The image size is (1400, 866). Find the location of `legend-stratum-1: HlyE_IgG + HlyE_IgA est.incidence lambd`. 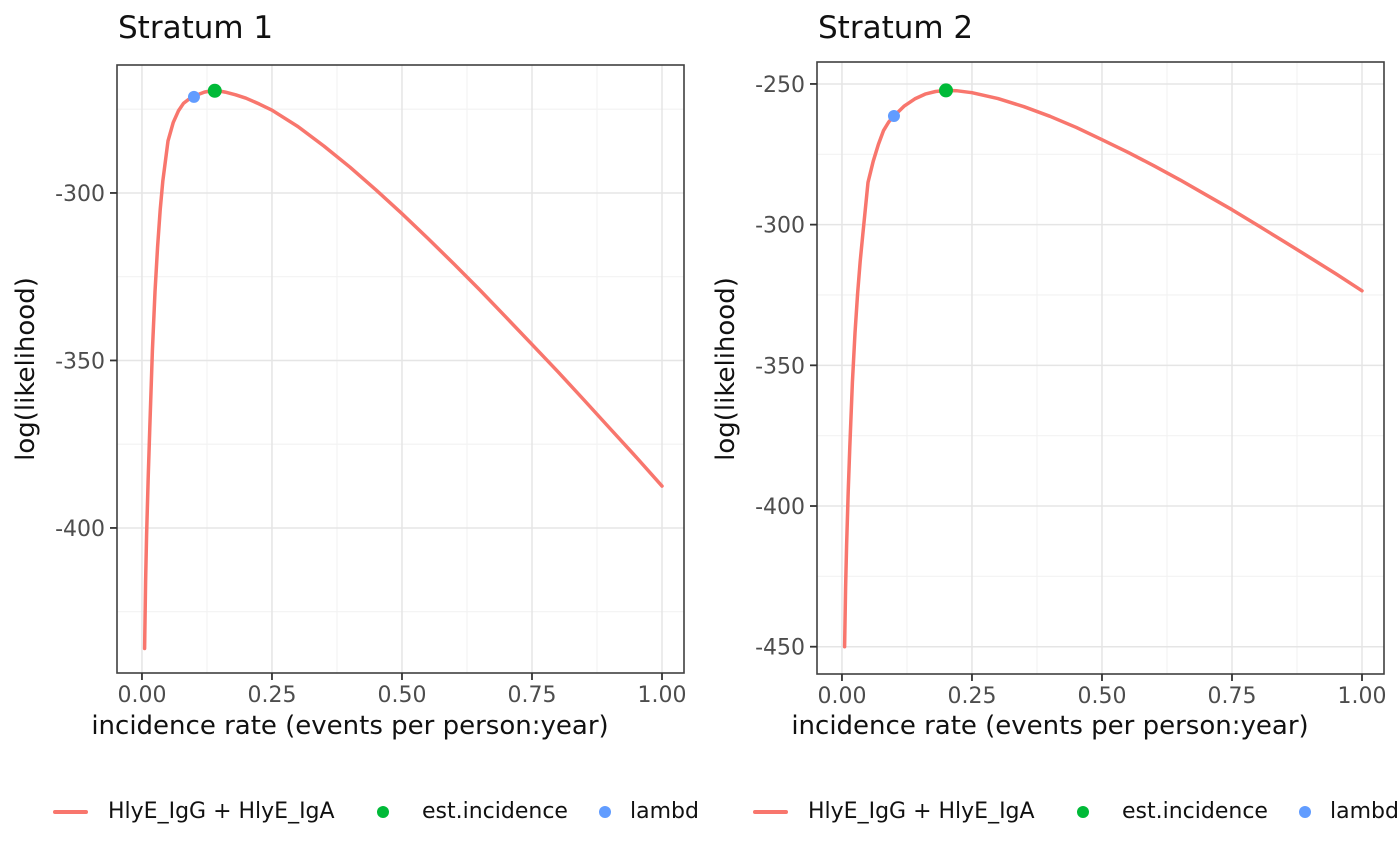

legend-stratum-1: HlyE_IgG + HlyE_IgA est.incidence lambd is located at coordinates (350, 815).